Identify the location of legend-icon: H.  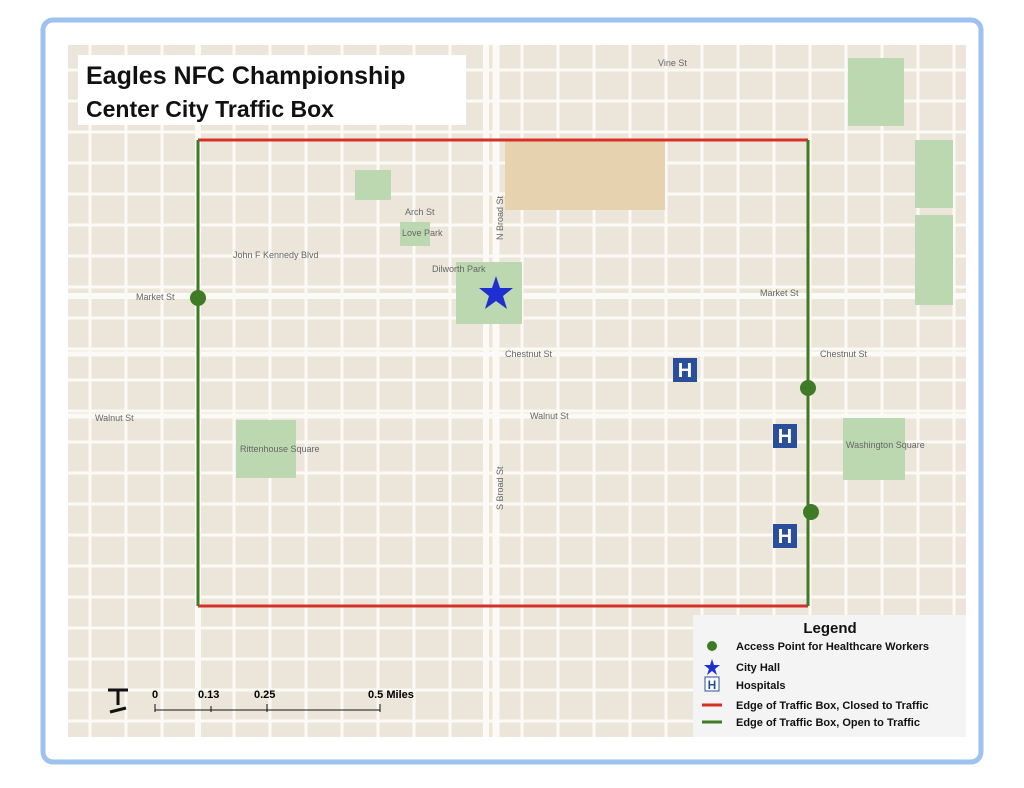
(712, 685).